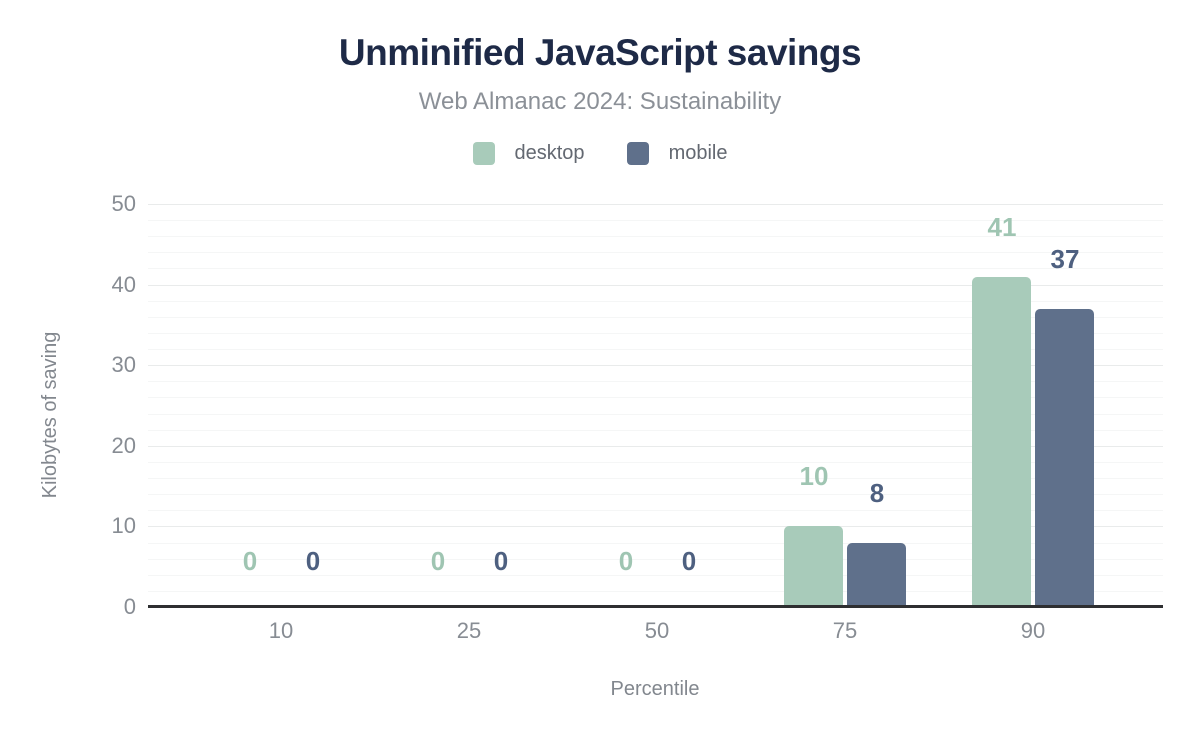 This screenshot has width=1200, height=742. I want to click on x-tick-label: 25, so click(469, 630).